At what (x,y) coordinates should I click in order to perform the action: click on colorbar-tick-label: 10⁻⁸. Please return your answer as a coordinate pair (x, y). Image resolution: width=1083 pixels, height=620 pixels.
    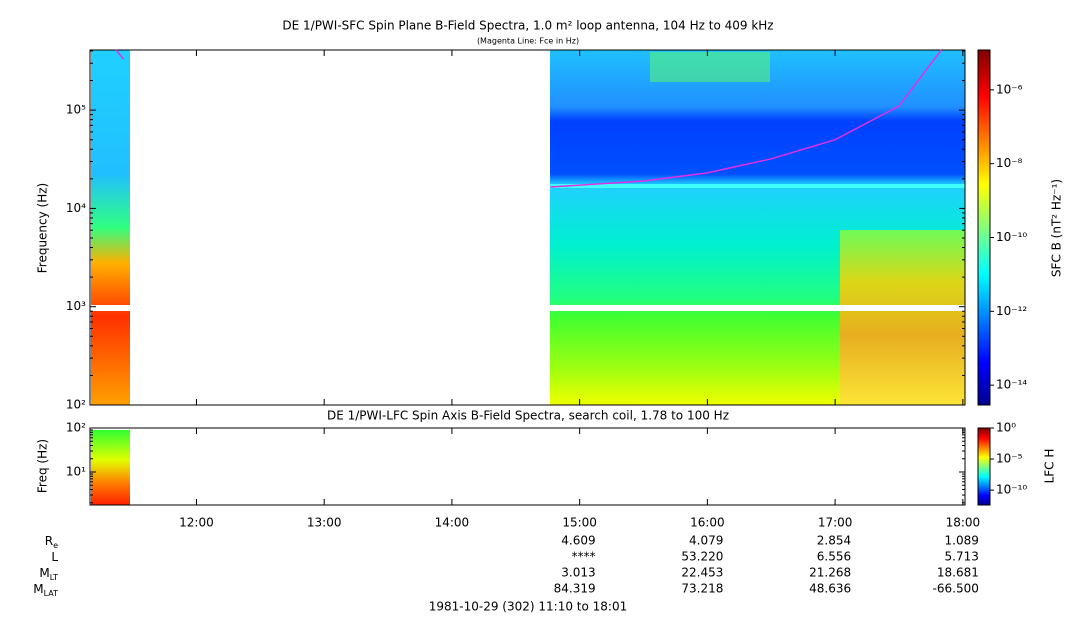
    Looking at the image, I should click on (1009, 163).